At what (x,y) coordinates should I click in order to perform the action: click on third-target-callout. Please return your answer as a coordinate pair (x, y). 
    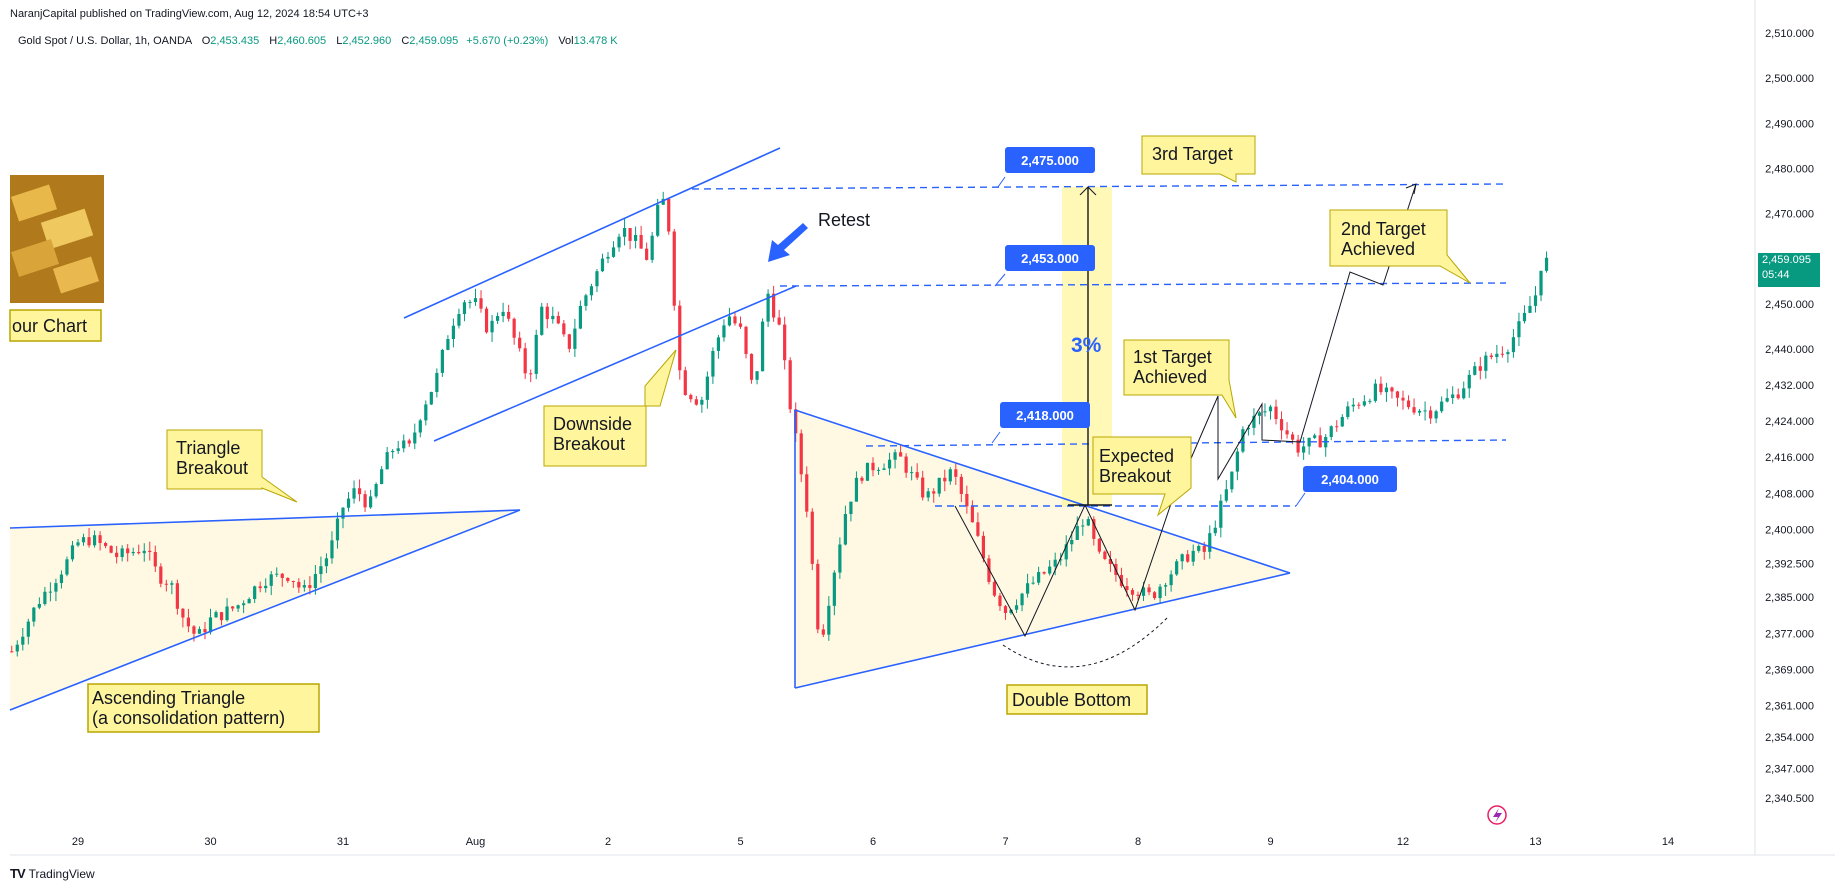
    Looking at the image, I should click on (1198, 159).